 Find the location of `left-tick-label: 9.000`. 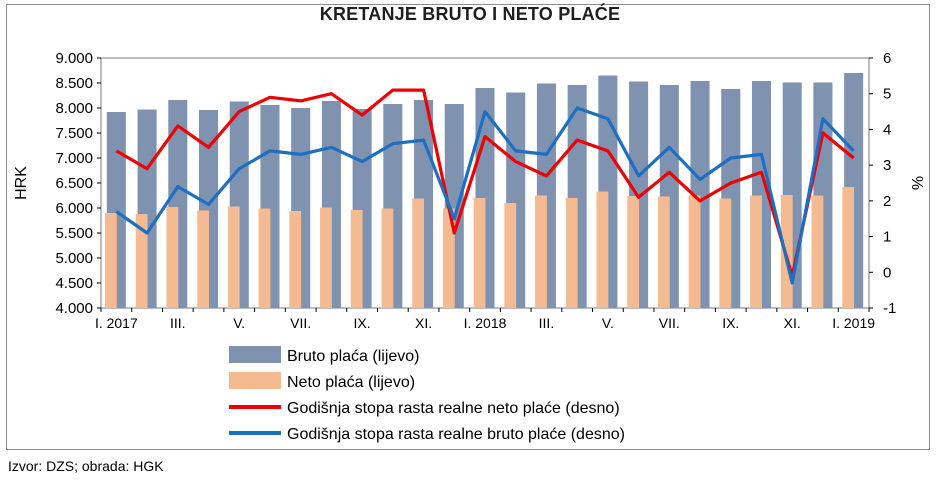

left-tick-label: 9.000 is located at coordinates (74, 58).